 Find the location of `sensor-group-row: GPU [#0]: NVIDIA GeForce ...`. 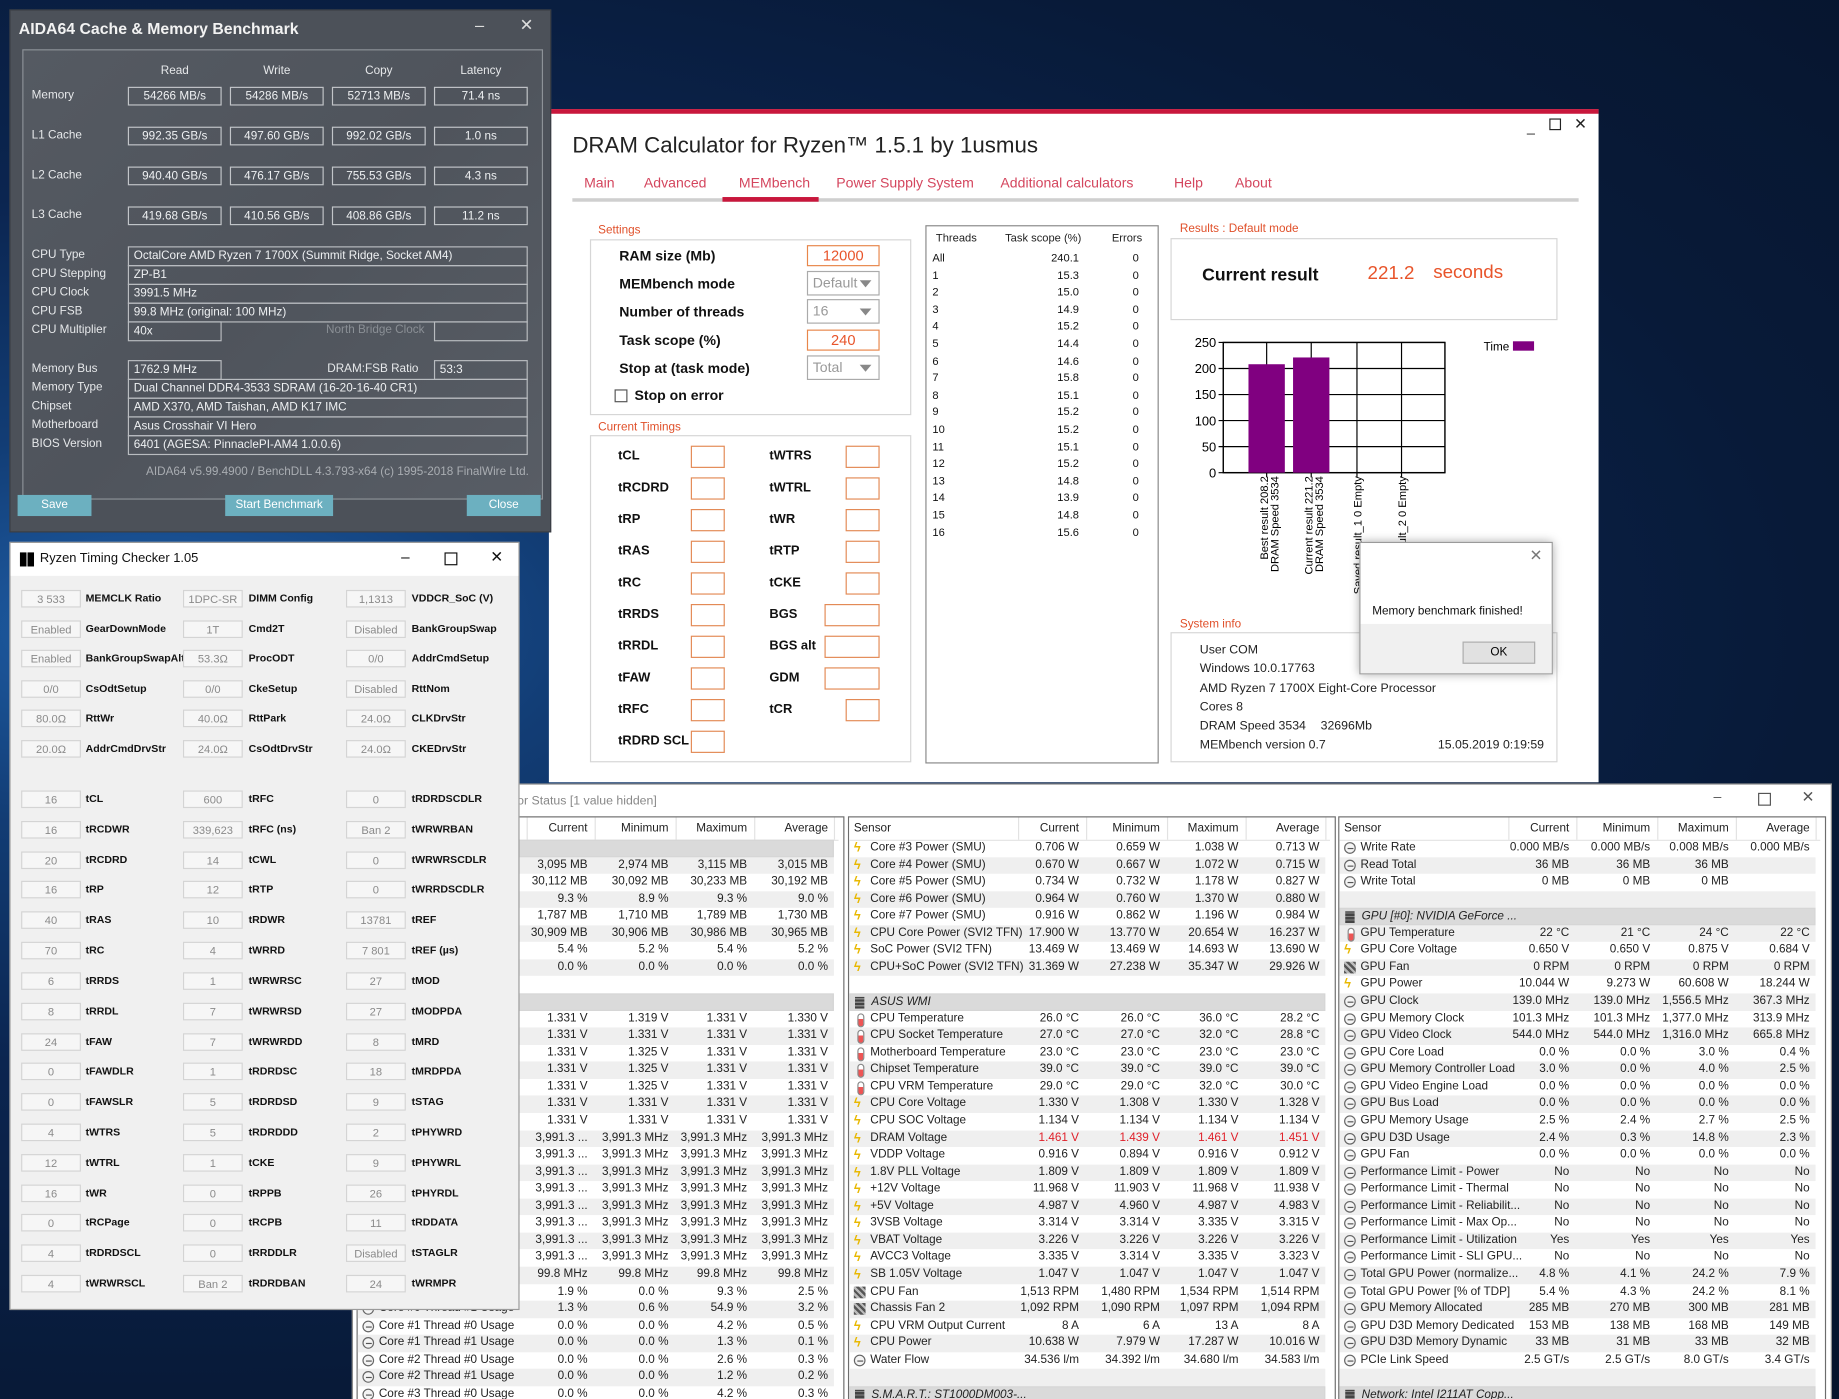

sensor-group-row: GPU [#0]: NVIDIA GeForce ... is located at coordinates (1577, 917).